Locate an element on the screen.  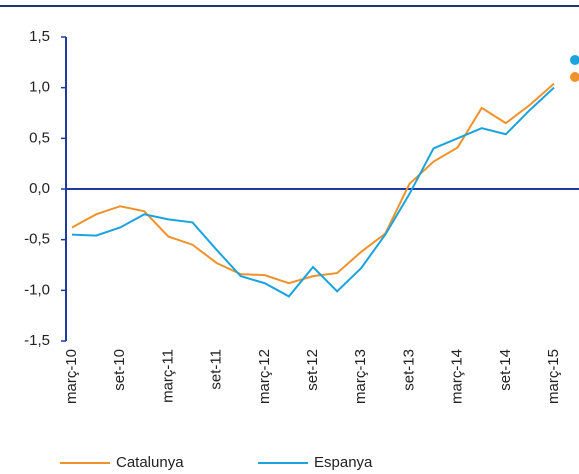
x-tick-label: set-13 is located at coordinates (408, 370).